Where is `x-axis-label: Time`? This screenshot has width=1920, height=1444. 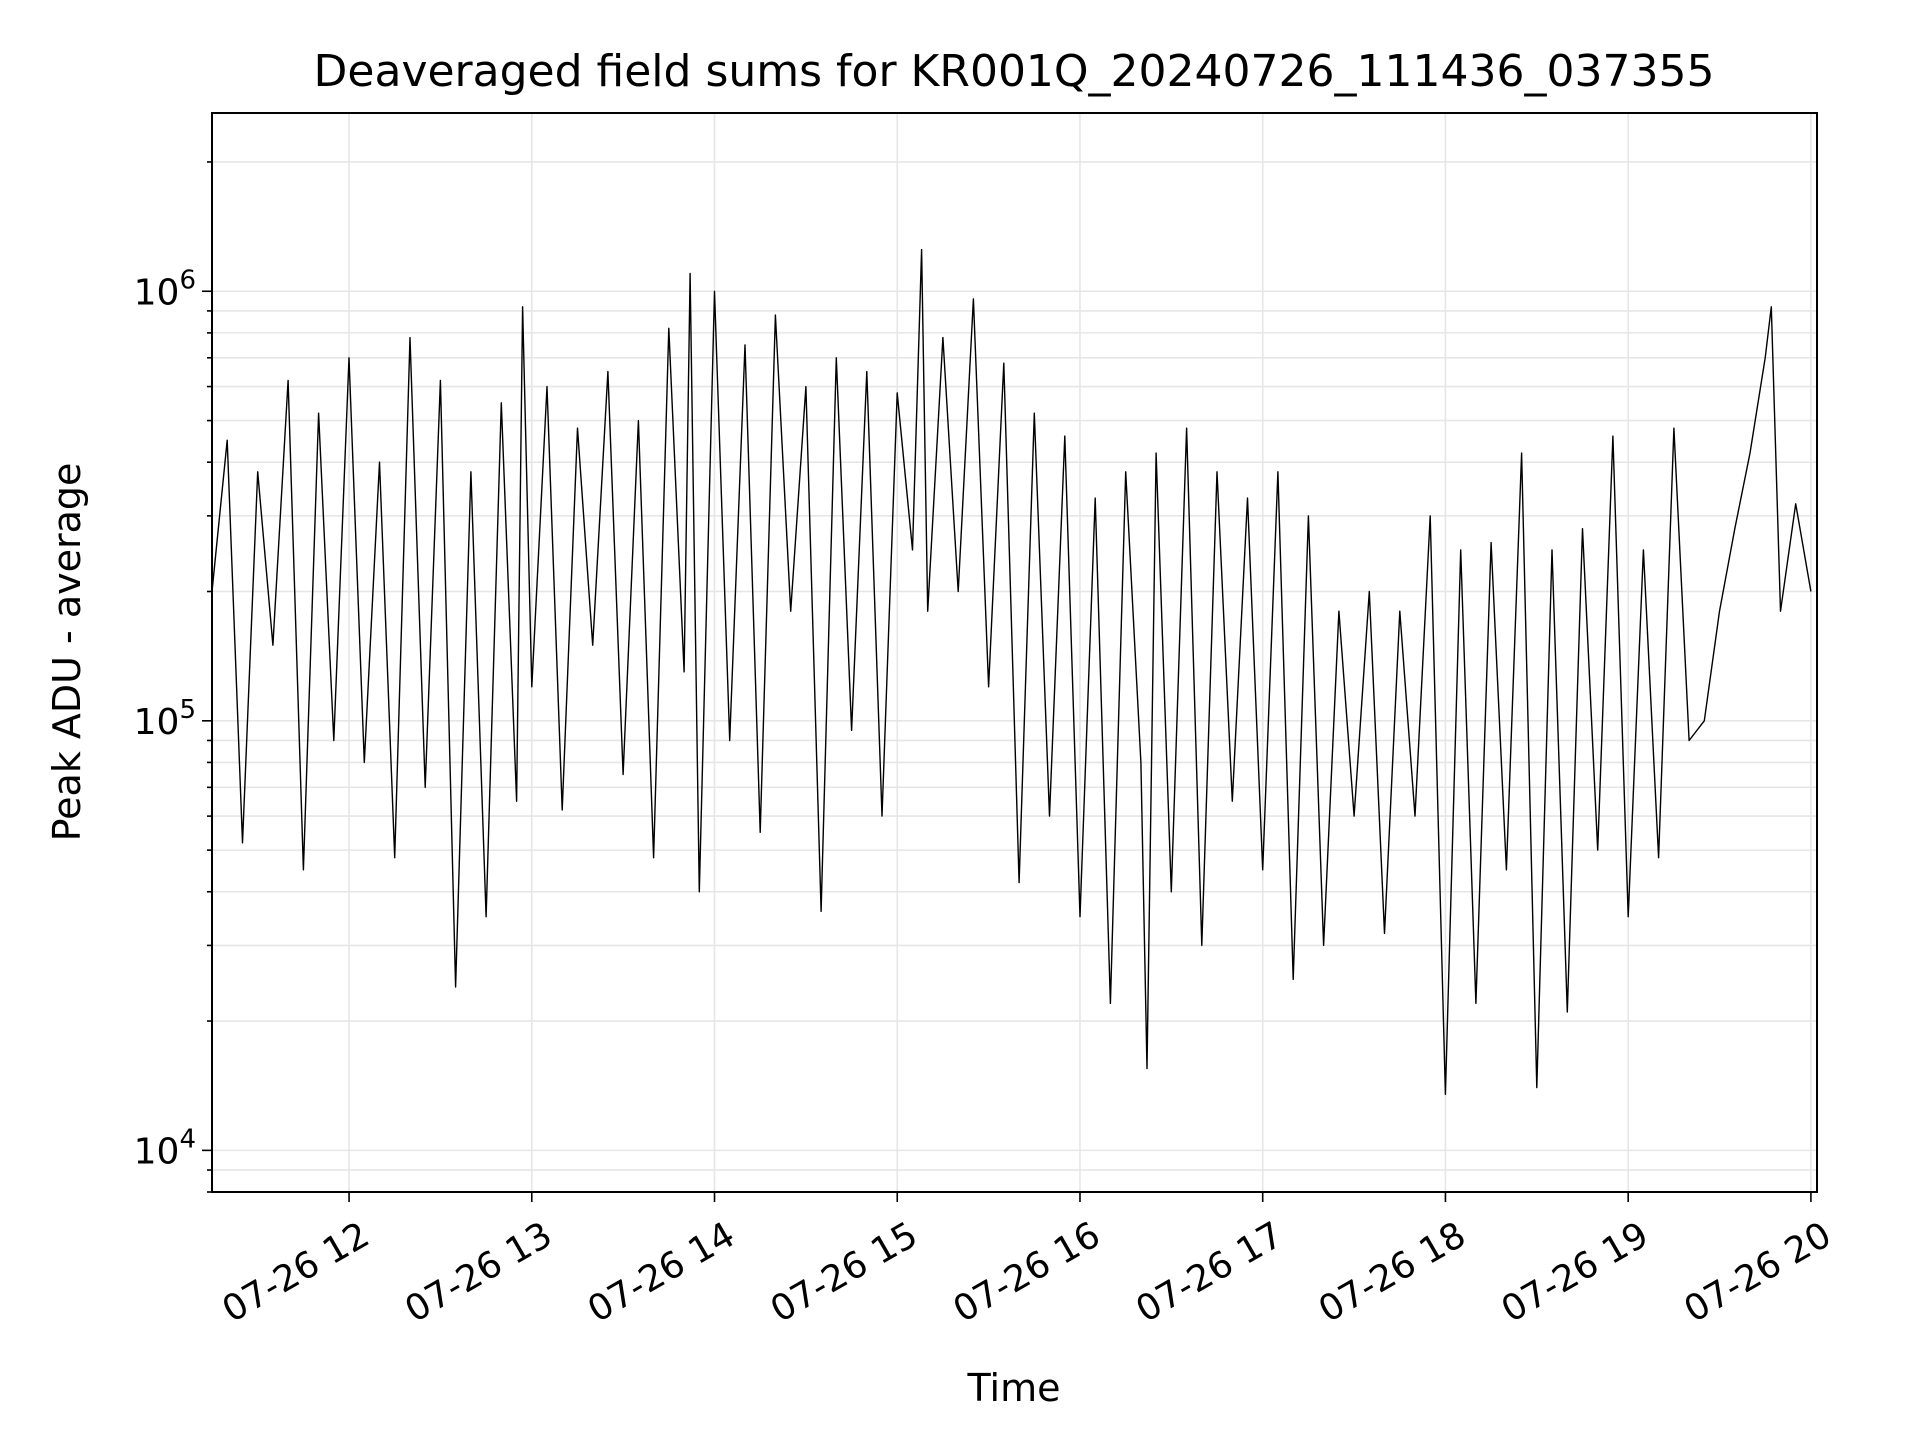 x-axis-label: Time is located at coordinates (1014, 1388).